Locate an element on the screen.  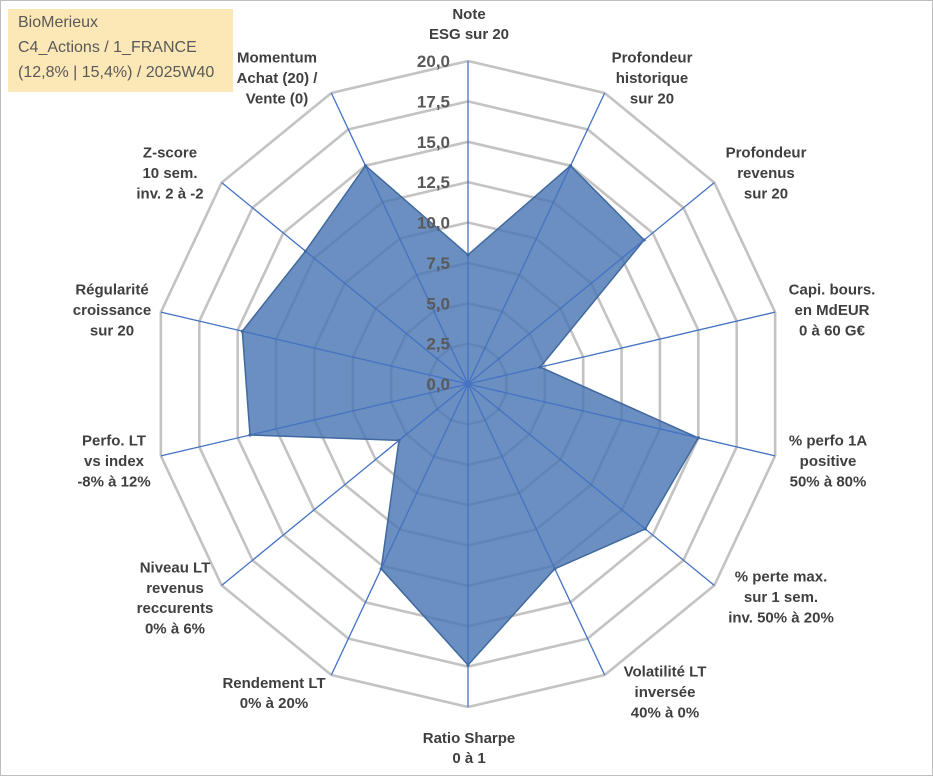
axis-label: Profondeur revenus sur 20 is located at coordinates (766, 174).